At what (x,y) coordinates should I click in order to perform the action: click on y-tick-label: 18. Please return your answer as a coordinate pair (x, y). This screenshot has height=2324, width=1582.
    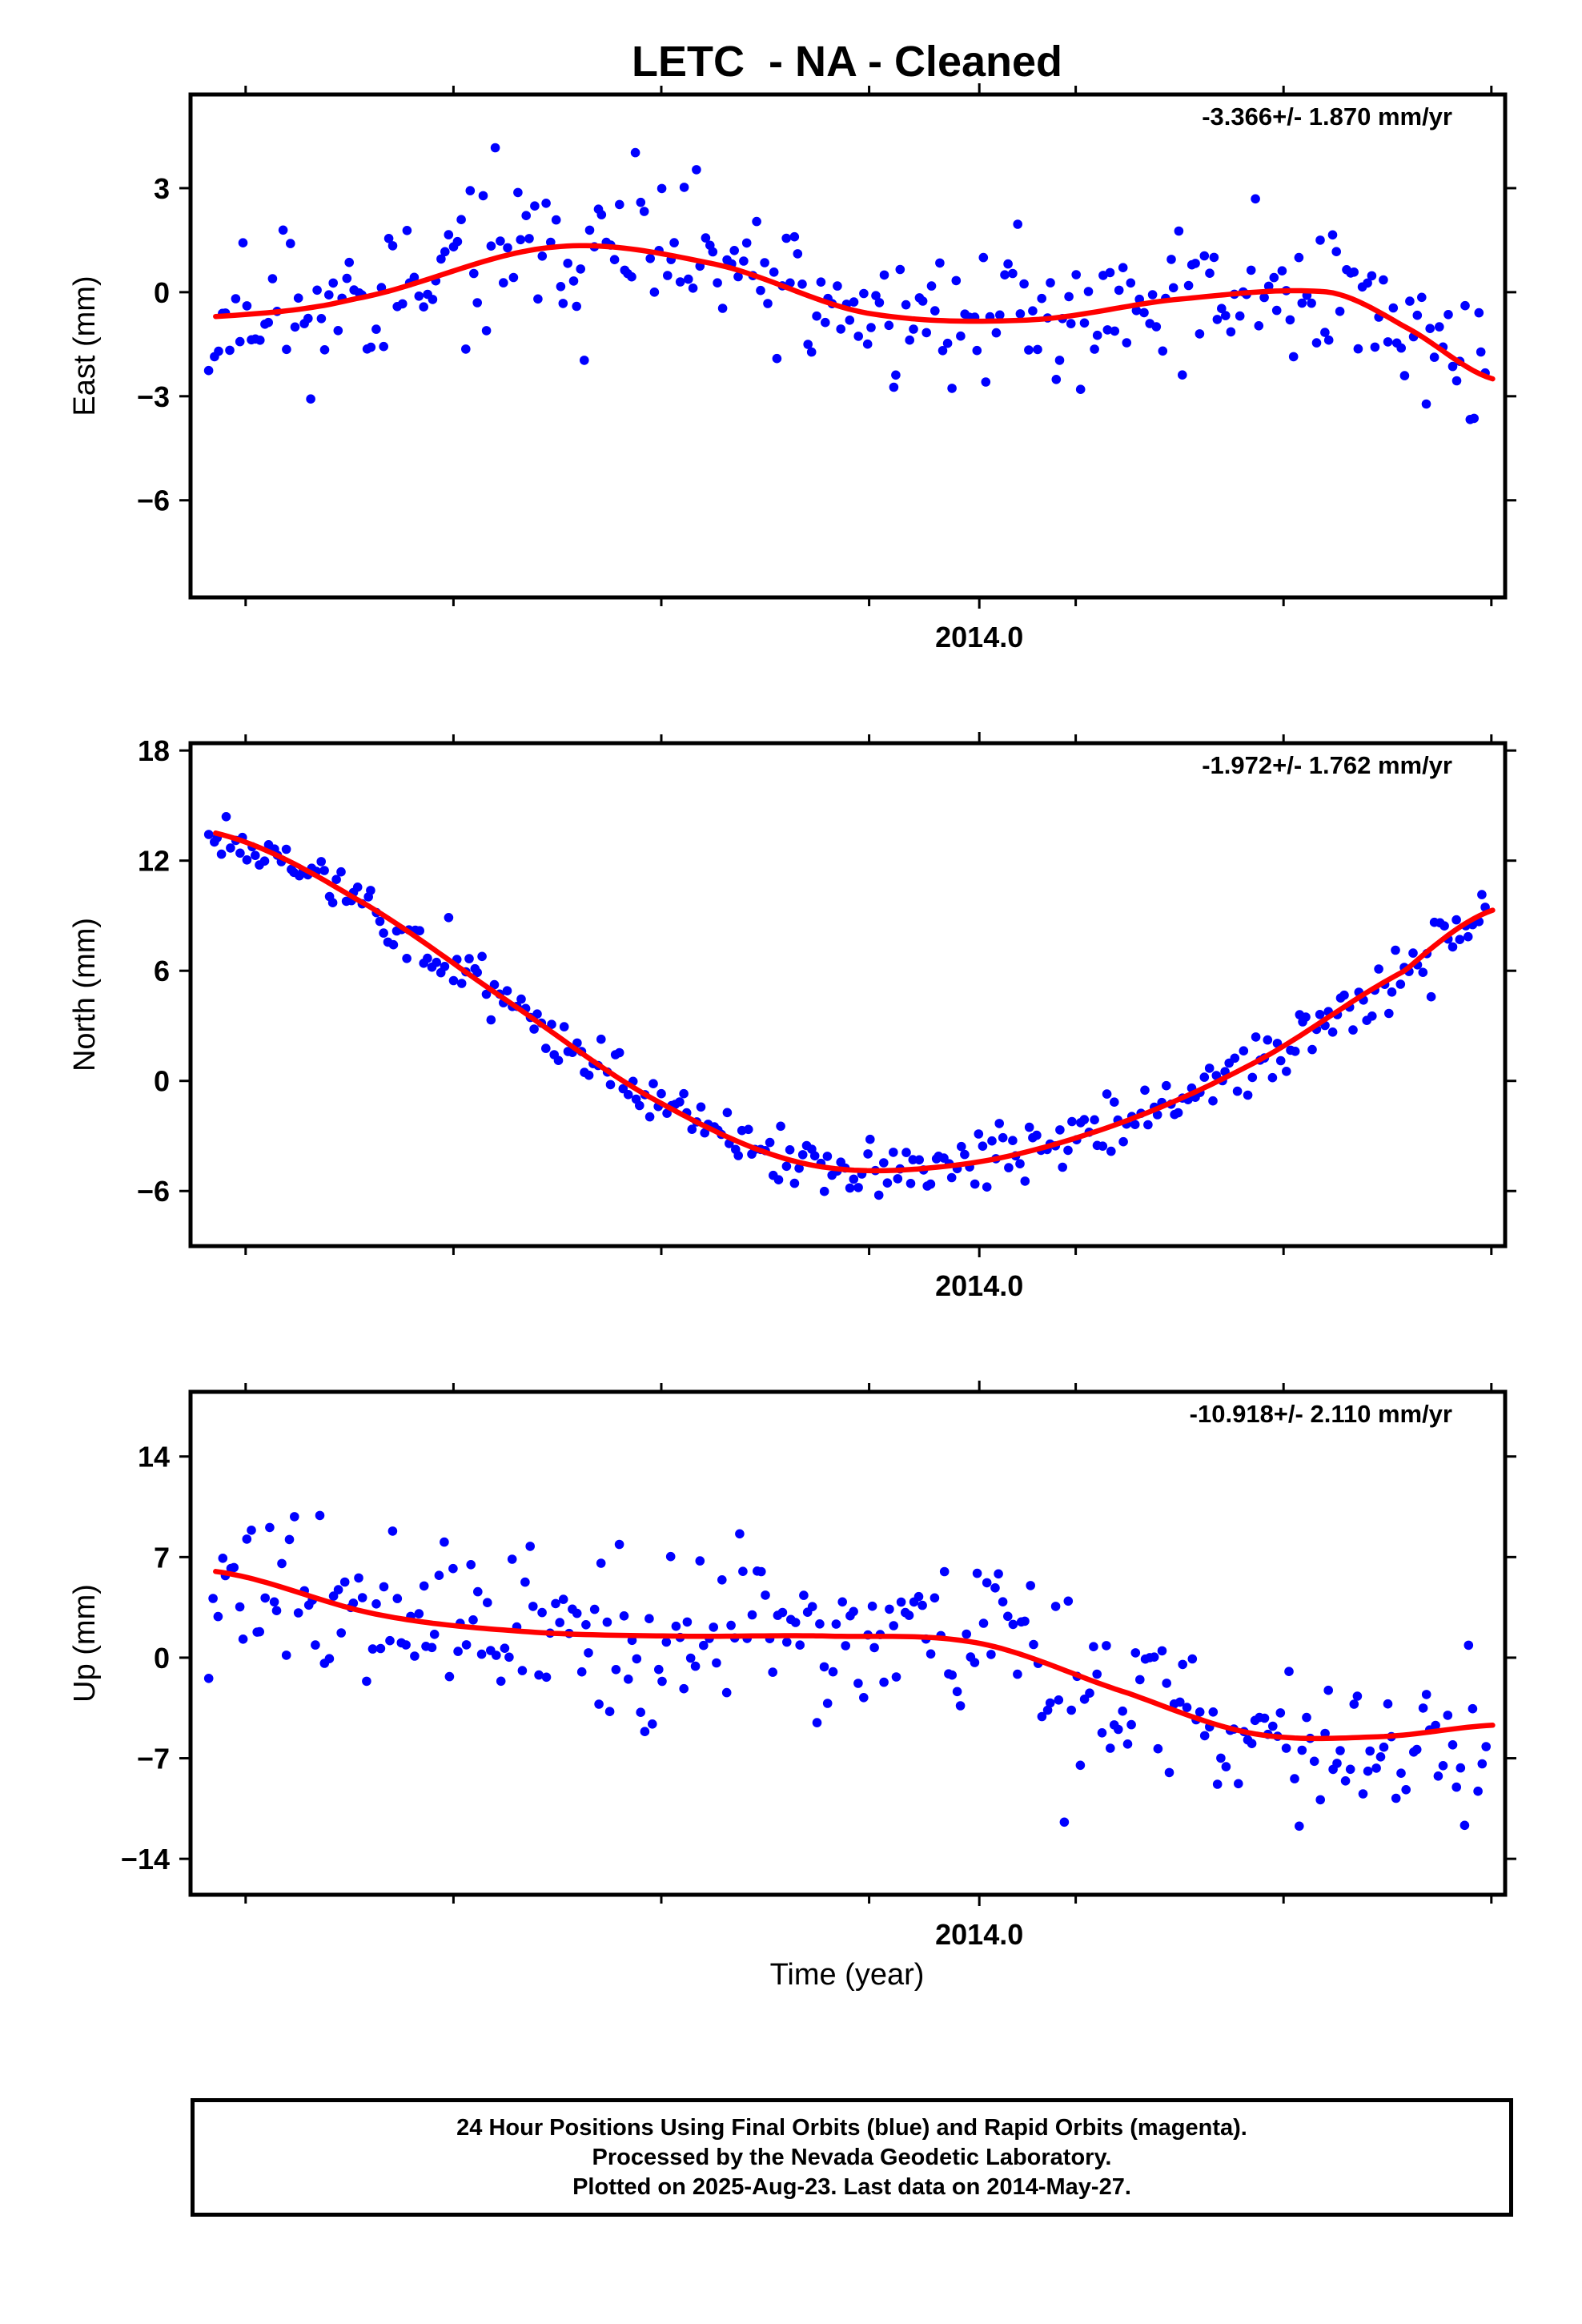
    Looking at the image, I should click on (154, 750).